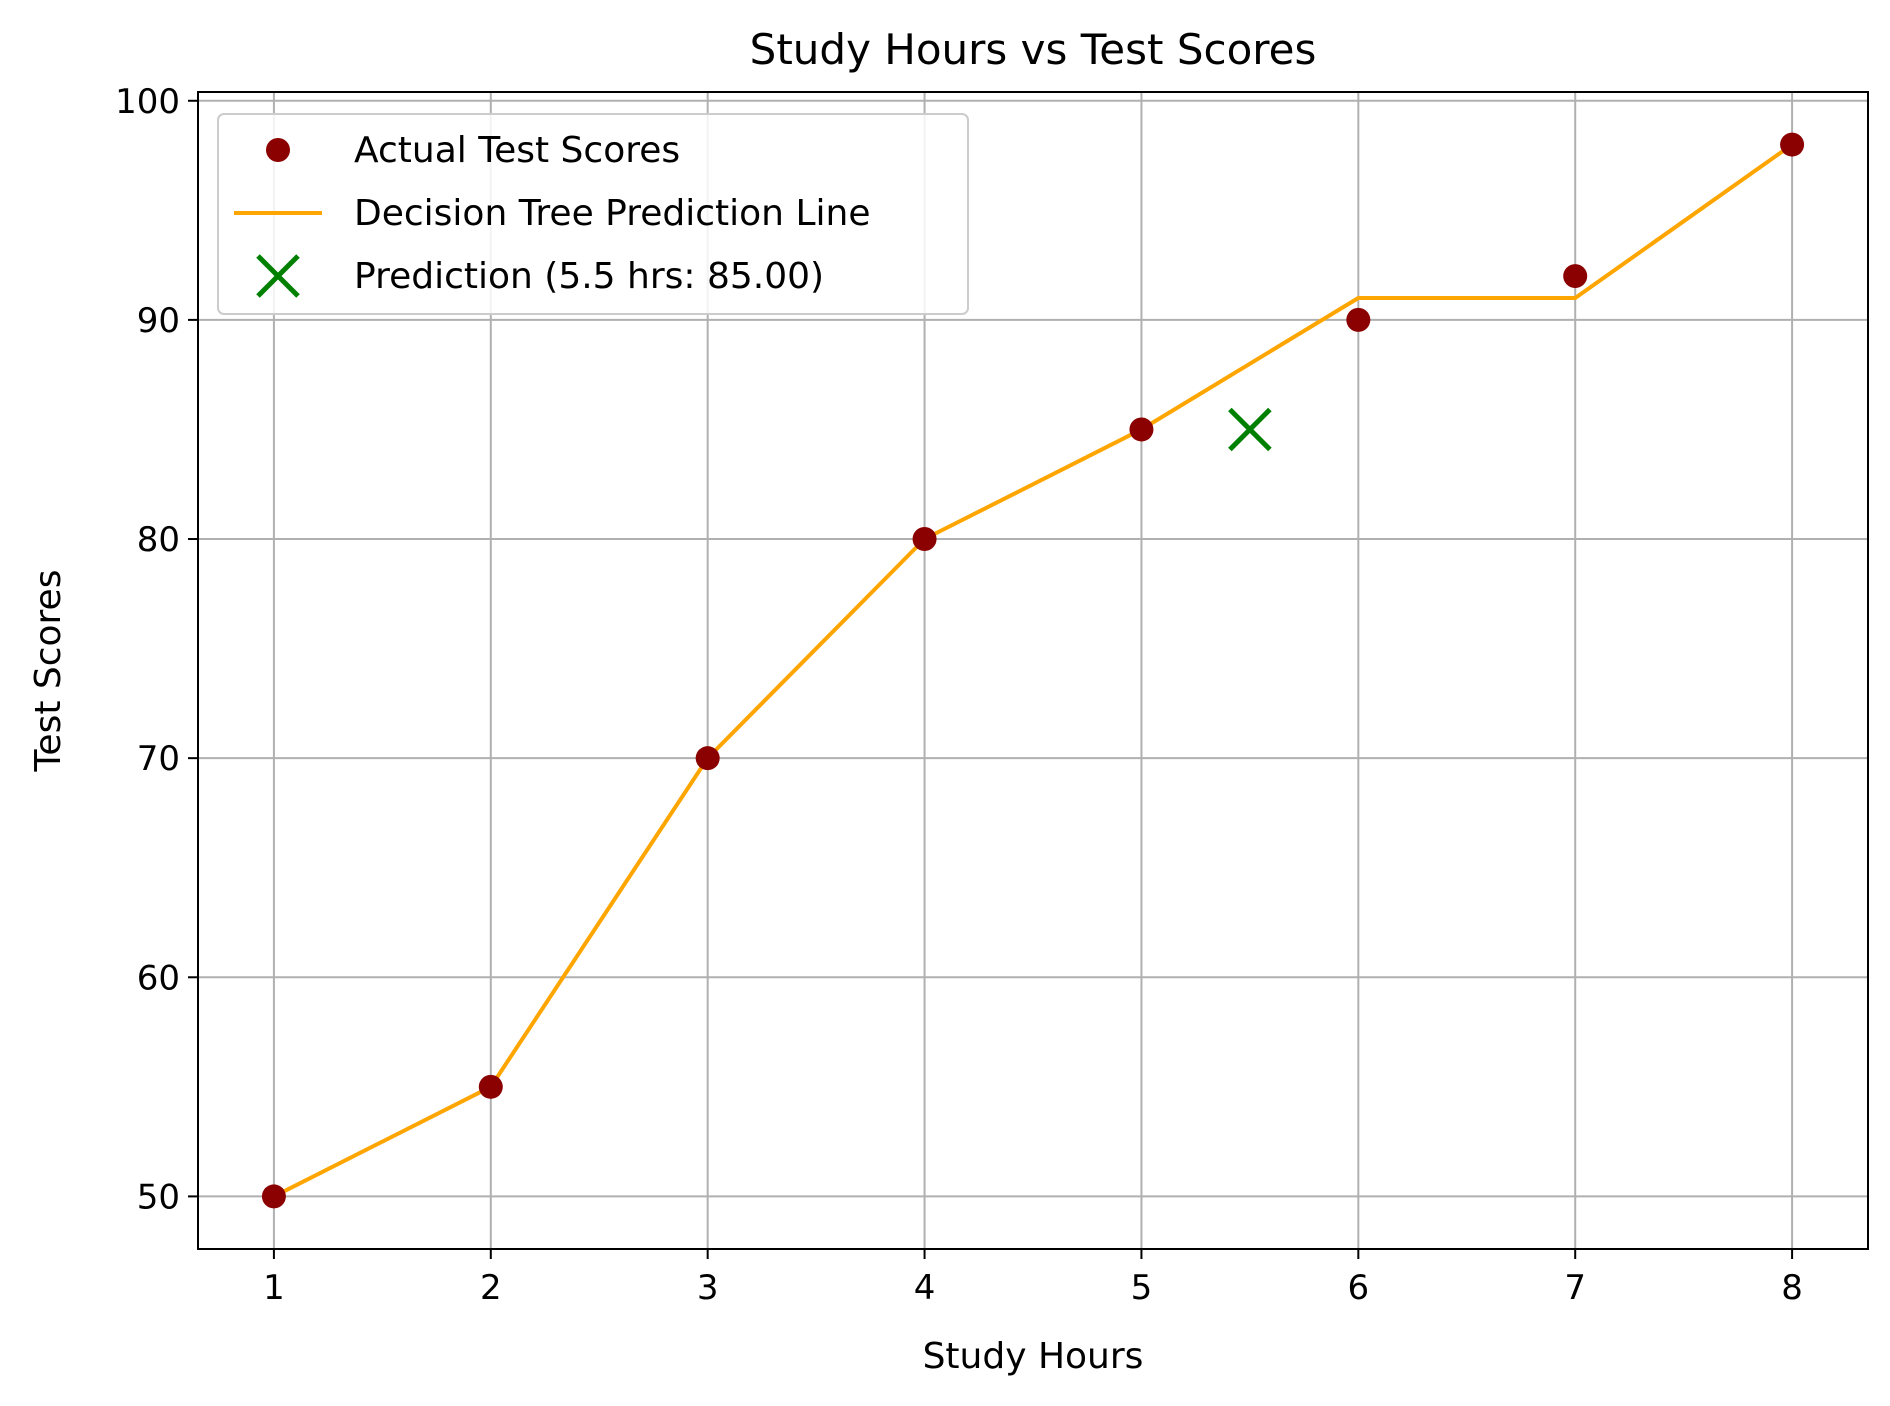  I want to click on legend-label-prediction-point: Prediction (5.5 hrs: 85.00), so click(589, 276).